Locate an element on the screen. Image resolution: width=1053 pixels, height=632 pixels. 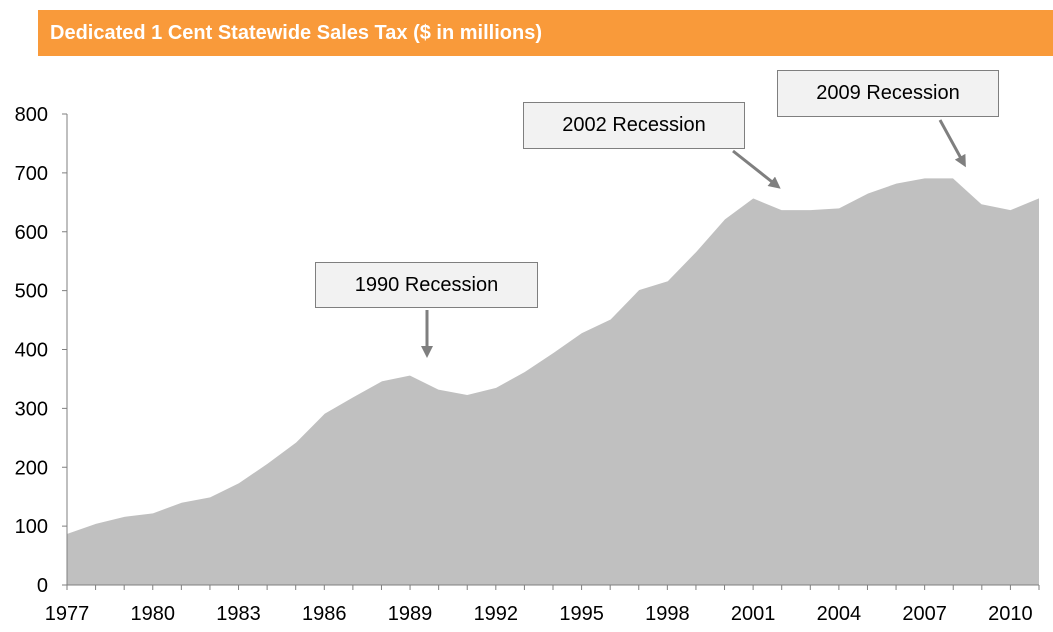
x-tick-label-2004: 2004 is located at coordinates (839, 614).